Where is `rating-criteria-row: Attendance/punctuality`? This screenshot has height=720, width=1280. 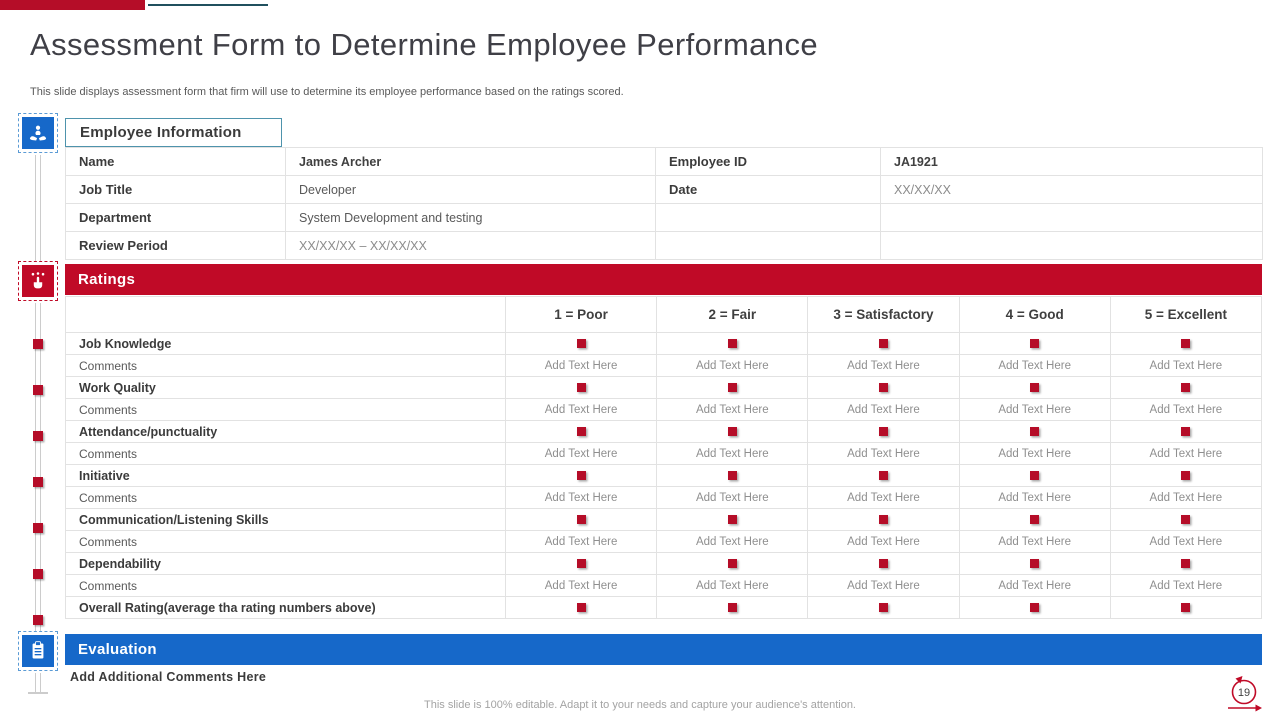
rating-criteria-row: Attendance/punctuality is located at coordinates (664, 431).